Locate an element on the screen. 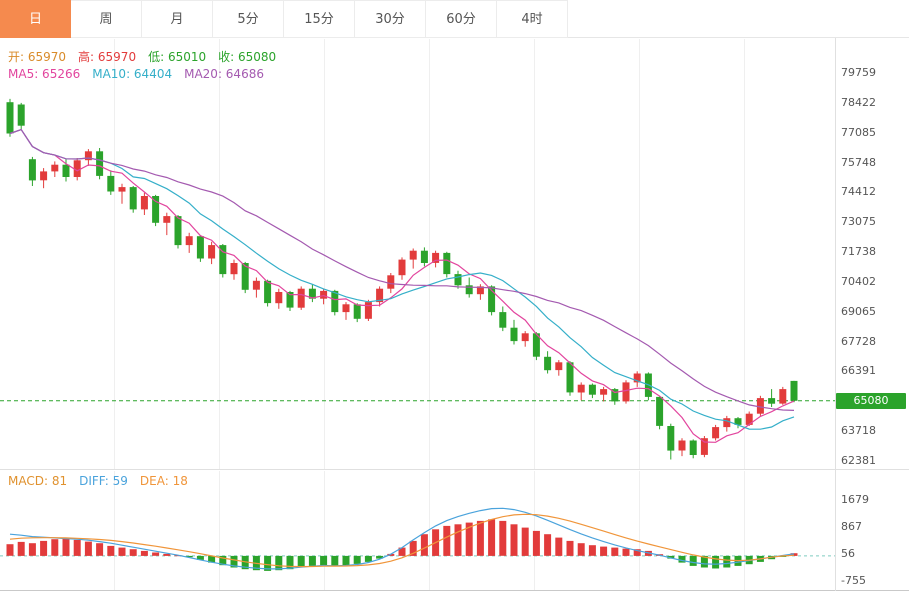  tab-5min: 5分 is located at coordinates (248, 19).